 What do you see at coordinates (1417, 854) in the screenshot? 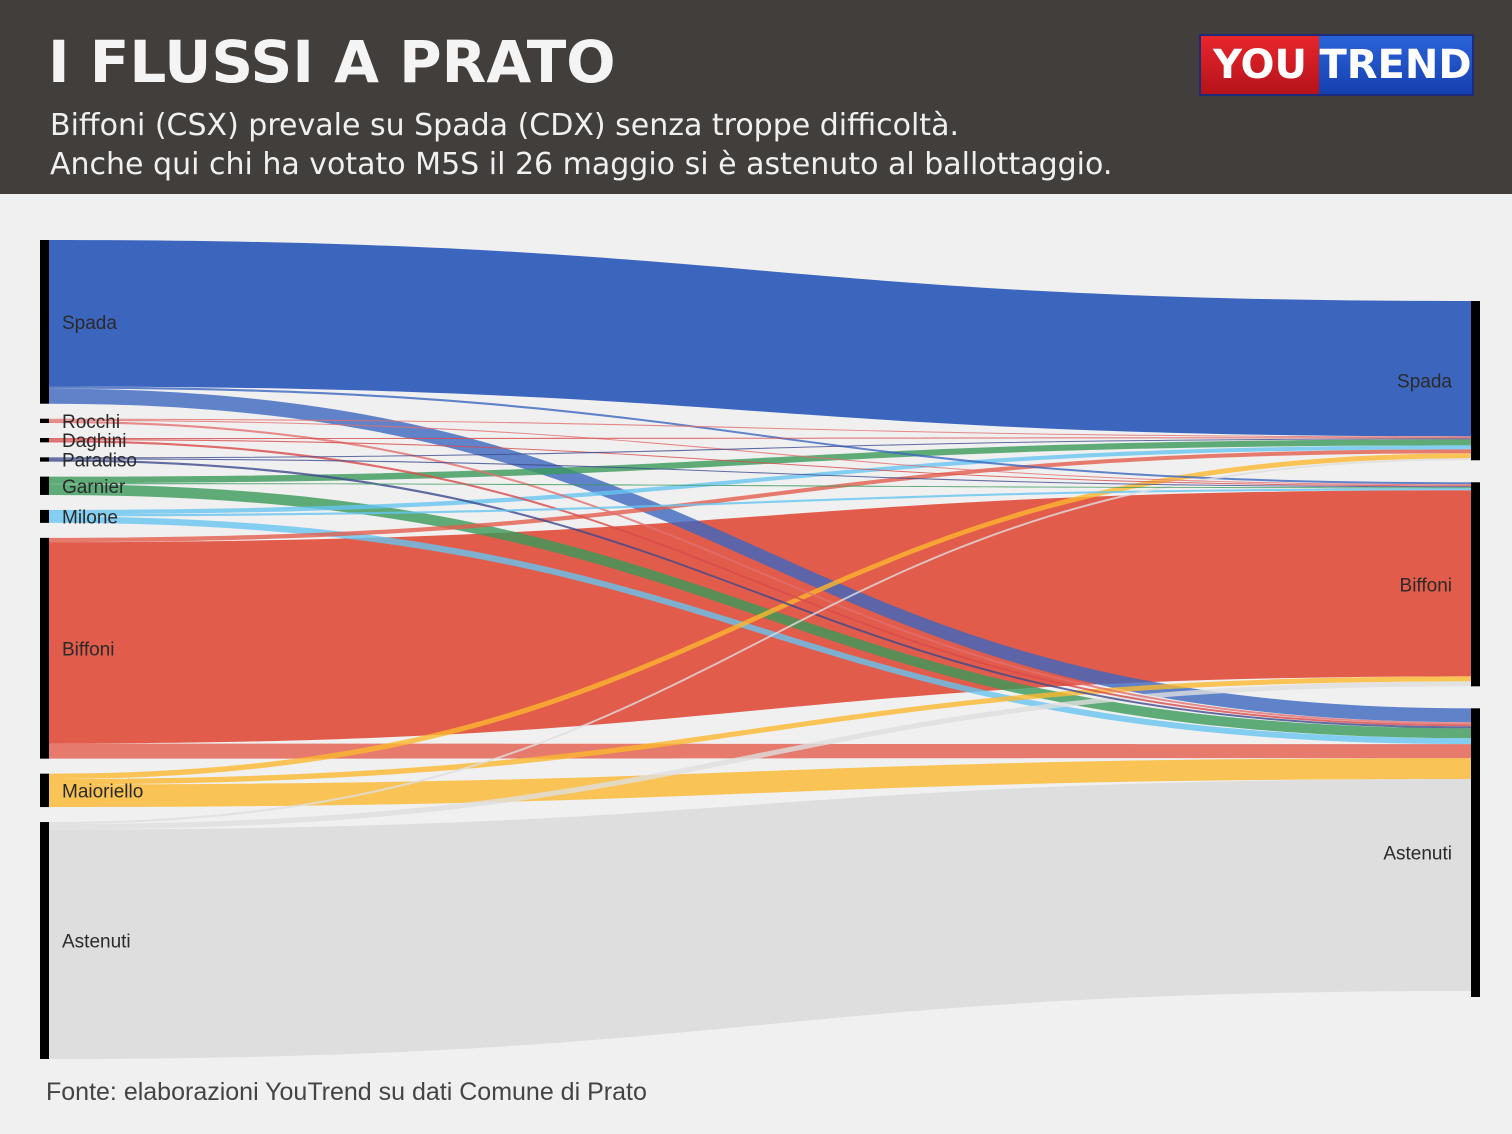
I see `right-label-astenuti: Astenuti` at bounding box center [1417, 854].